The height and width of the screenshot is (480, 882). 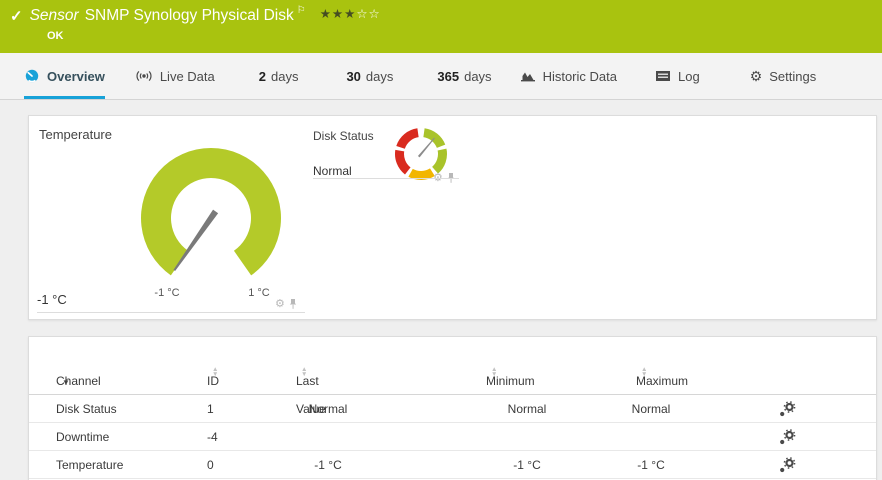 What do you see at coordinates (527, 409) in the screenshot?
I see `cell-minimum: Normal` at bounding box center [527, 409].